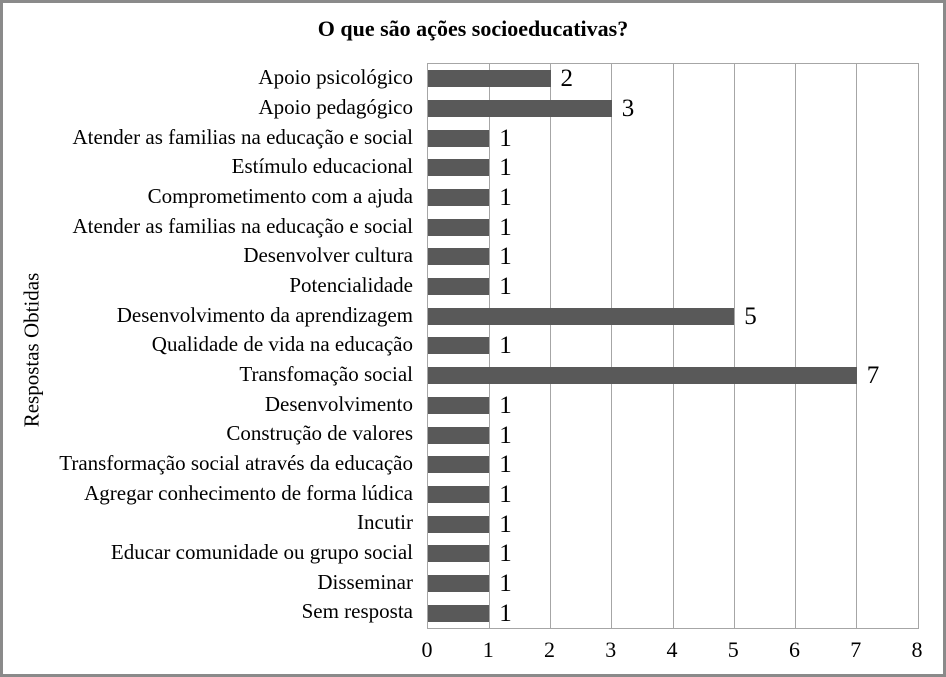  I want to click on category-label: Potencialidade, so click(351, 285).